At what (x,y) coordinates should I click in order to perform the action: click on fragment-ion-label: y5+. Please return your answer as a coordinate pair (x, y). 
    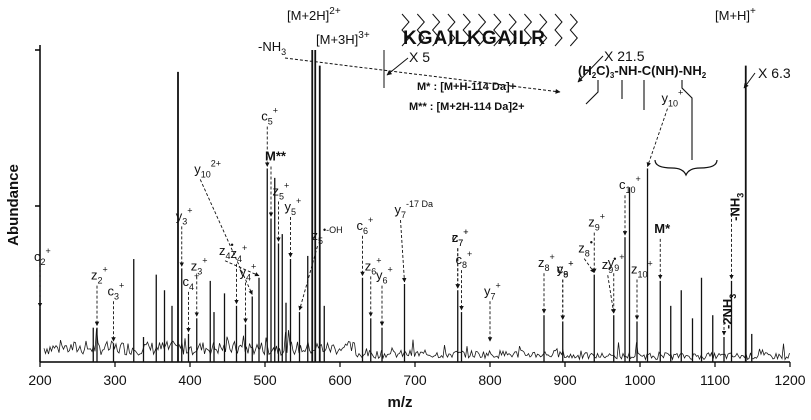
    Looking at the image, I should click on (293, 206).